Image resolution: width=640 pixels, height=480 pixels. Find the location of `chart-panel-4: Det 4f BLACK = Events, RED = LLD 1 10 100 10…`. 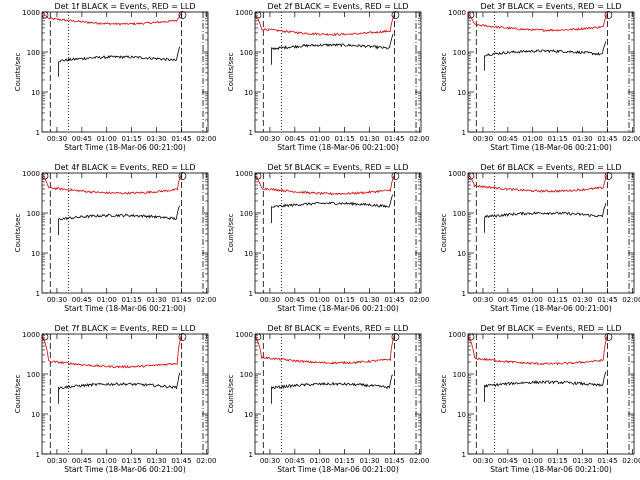

chart-panel-4: Det 4f BLACK = Events, RED = LLD 1 10 100 10… is located at coordinates (115, 238).